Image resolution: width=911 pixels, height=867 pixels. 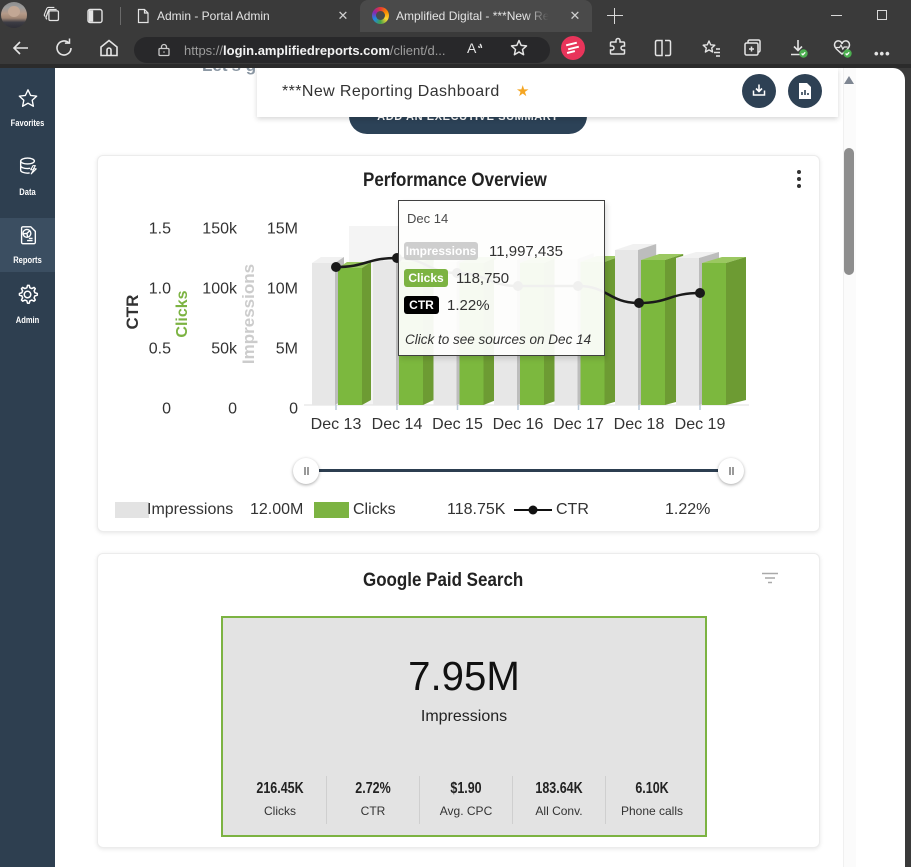 I want to click on svg-text: Dec 17, so click(x=578, y=424).